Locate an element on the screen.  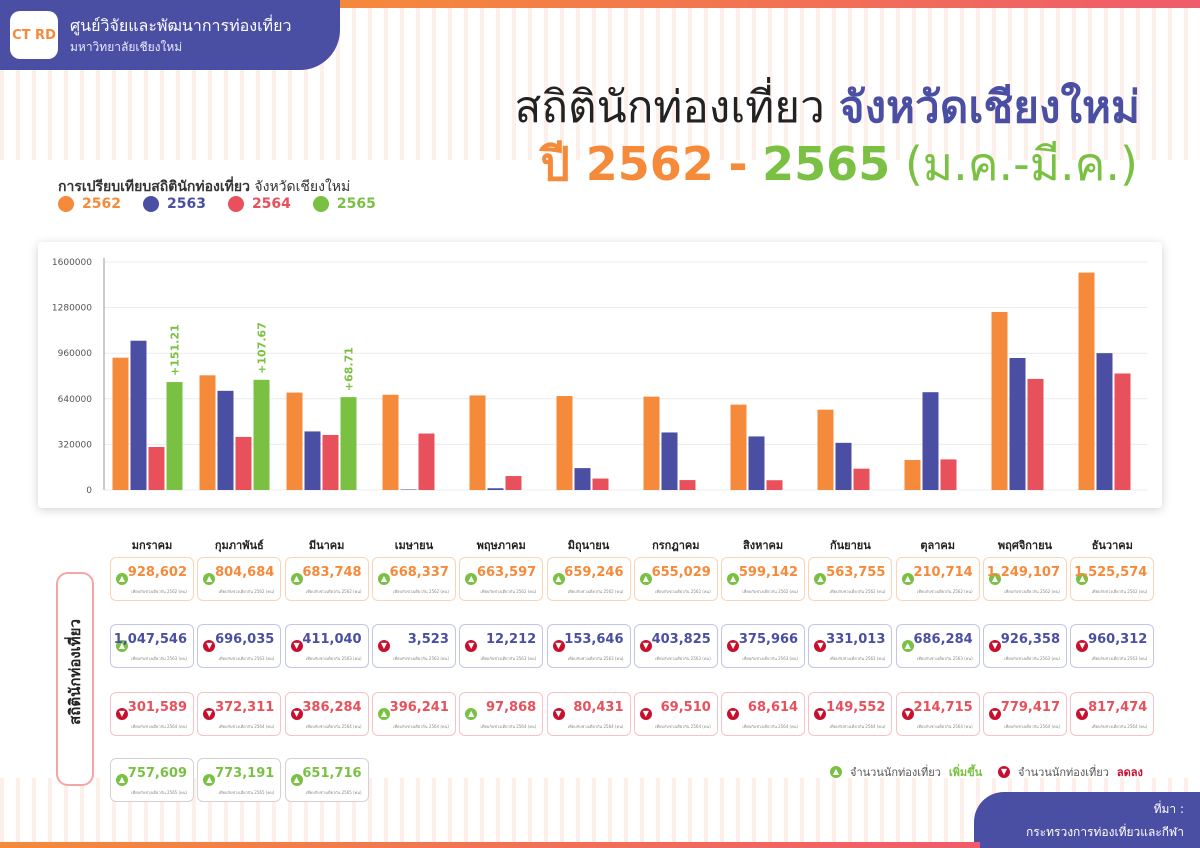
y-tick-label: 1280000 is located at coordinates (72, 309).